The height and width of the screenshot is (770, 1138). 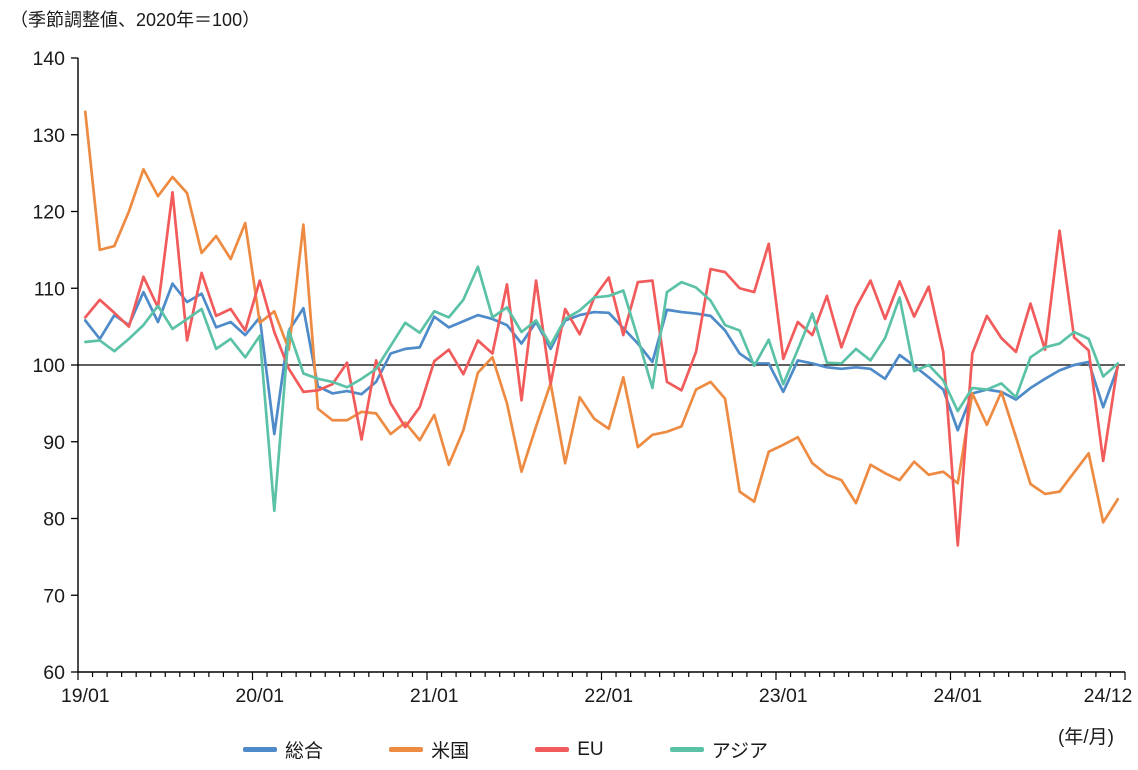 What do you see at coordinates (552, 749) in the screenshot?
I see `legend-line-swatch-eu` at bounding box center [552, 749].